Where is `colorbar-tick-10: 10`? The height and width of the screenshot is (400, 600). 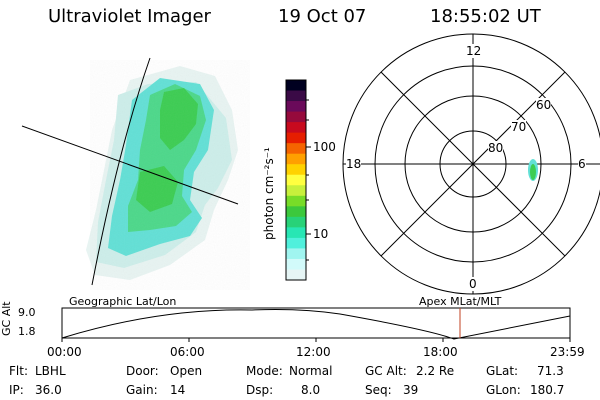 colorbar-tick-10: 10 is located at coordinates (321, 234).